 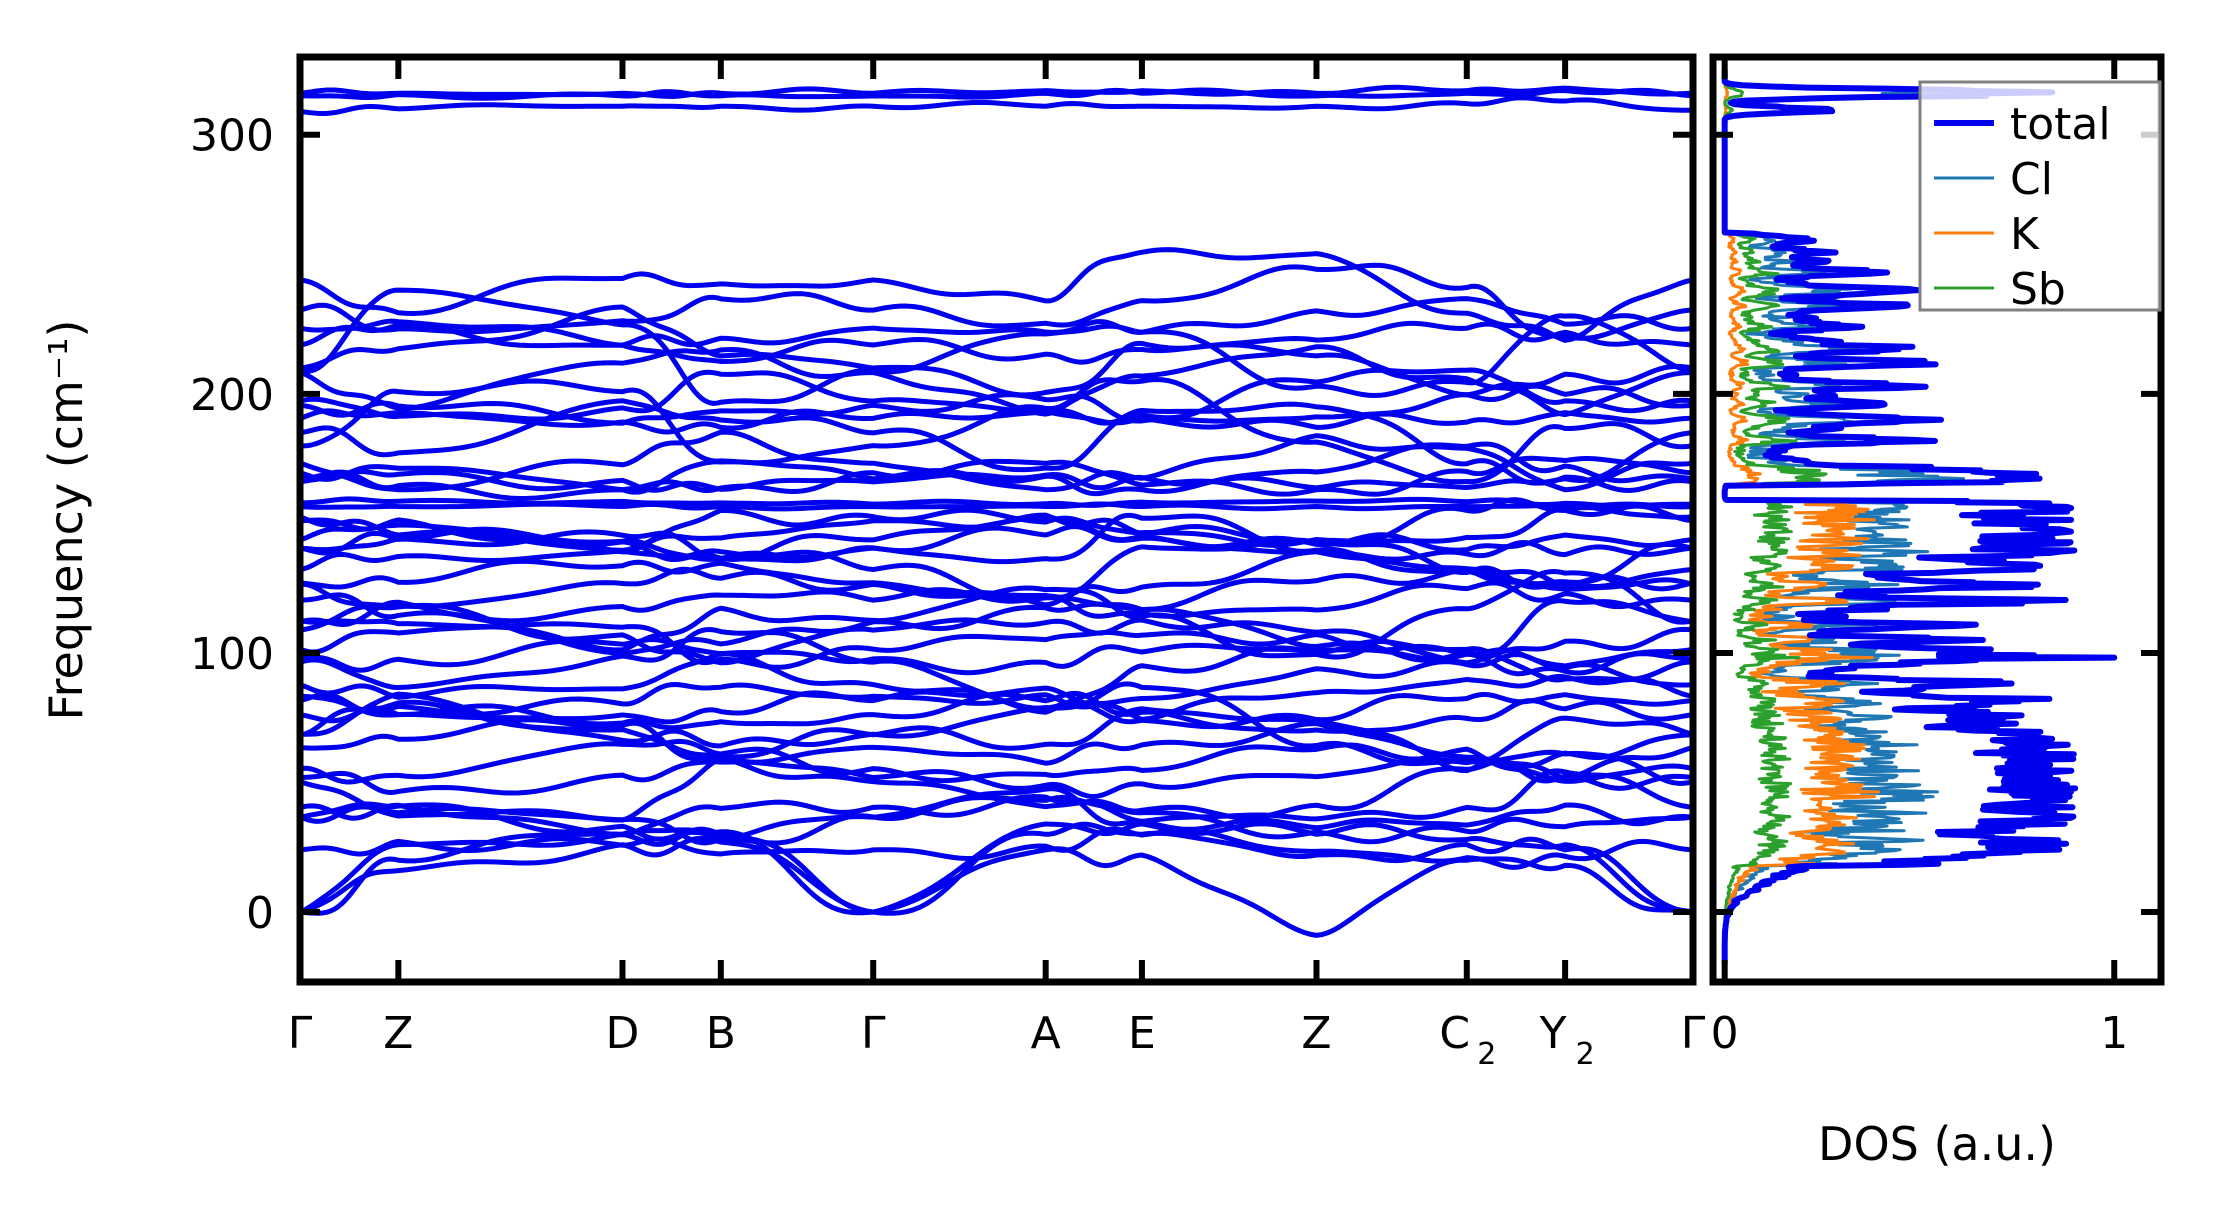 I want to click on y-tick-label: 300, so click(x=232, y=136).